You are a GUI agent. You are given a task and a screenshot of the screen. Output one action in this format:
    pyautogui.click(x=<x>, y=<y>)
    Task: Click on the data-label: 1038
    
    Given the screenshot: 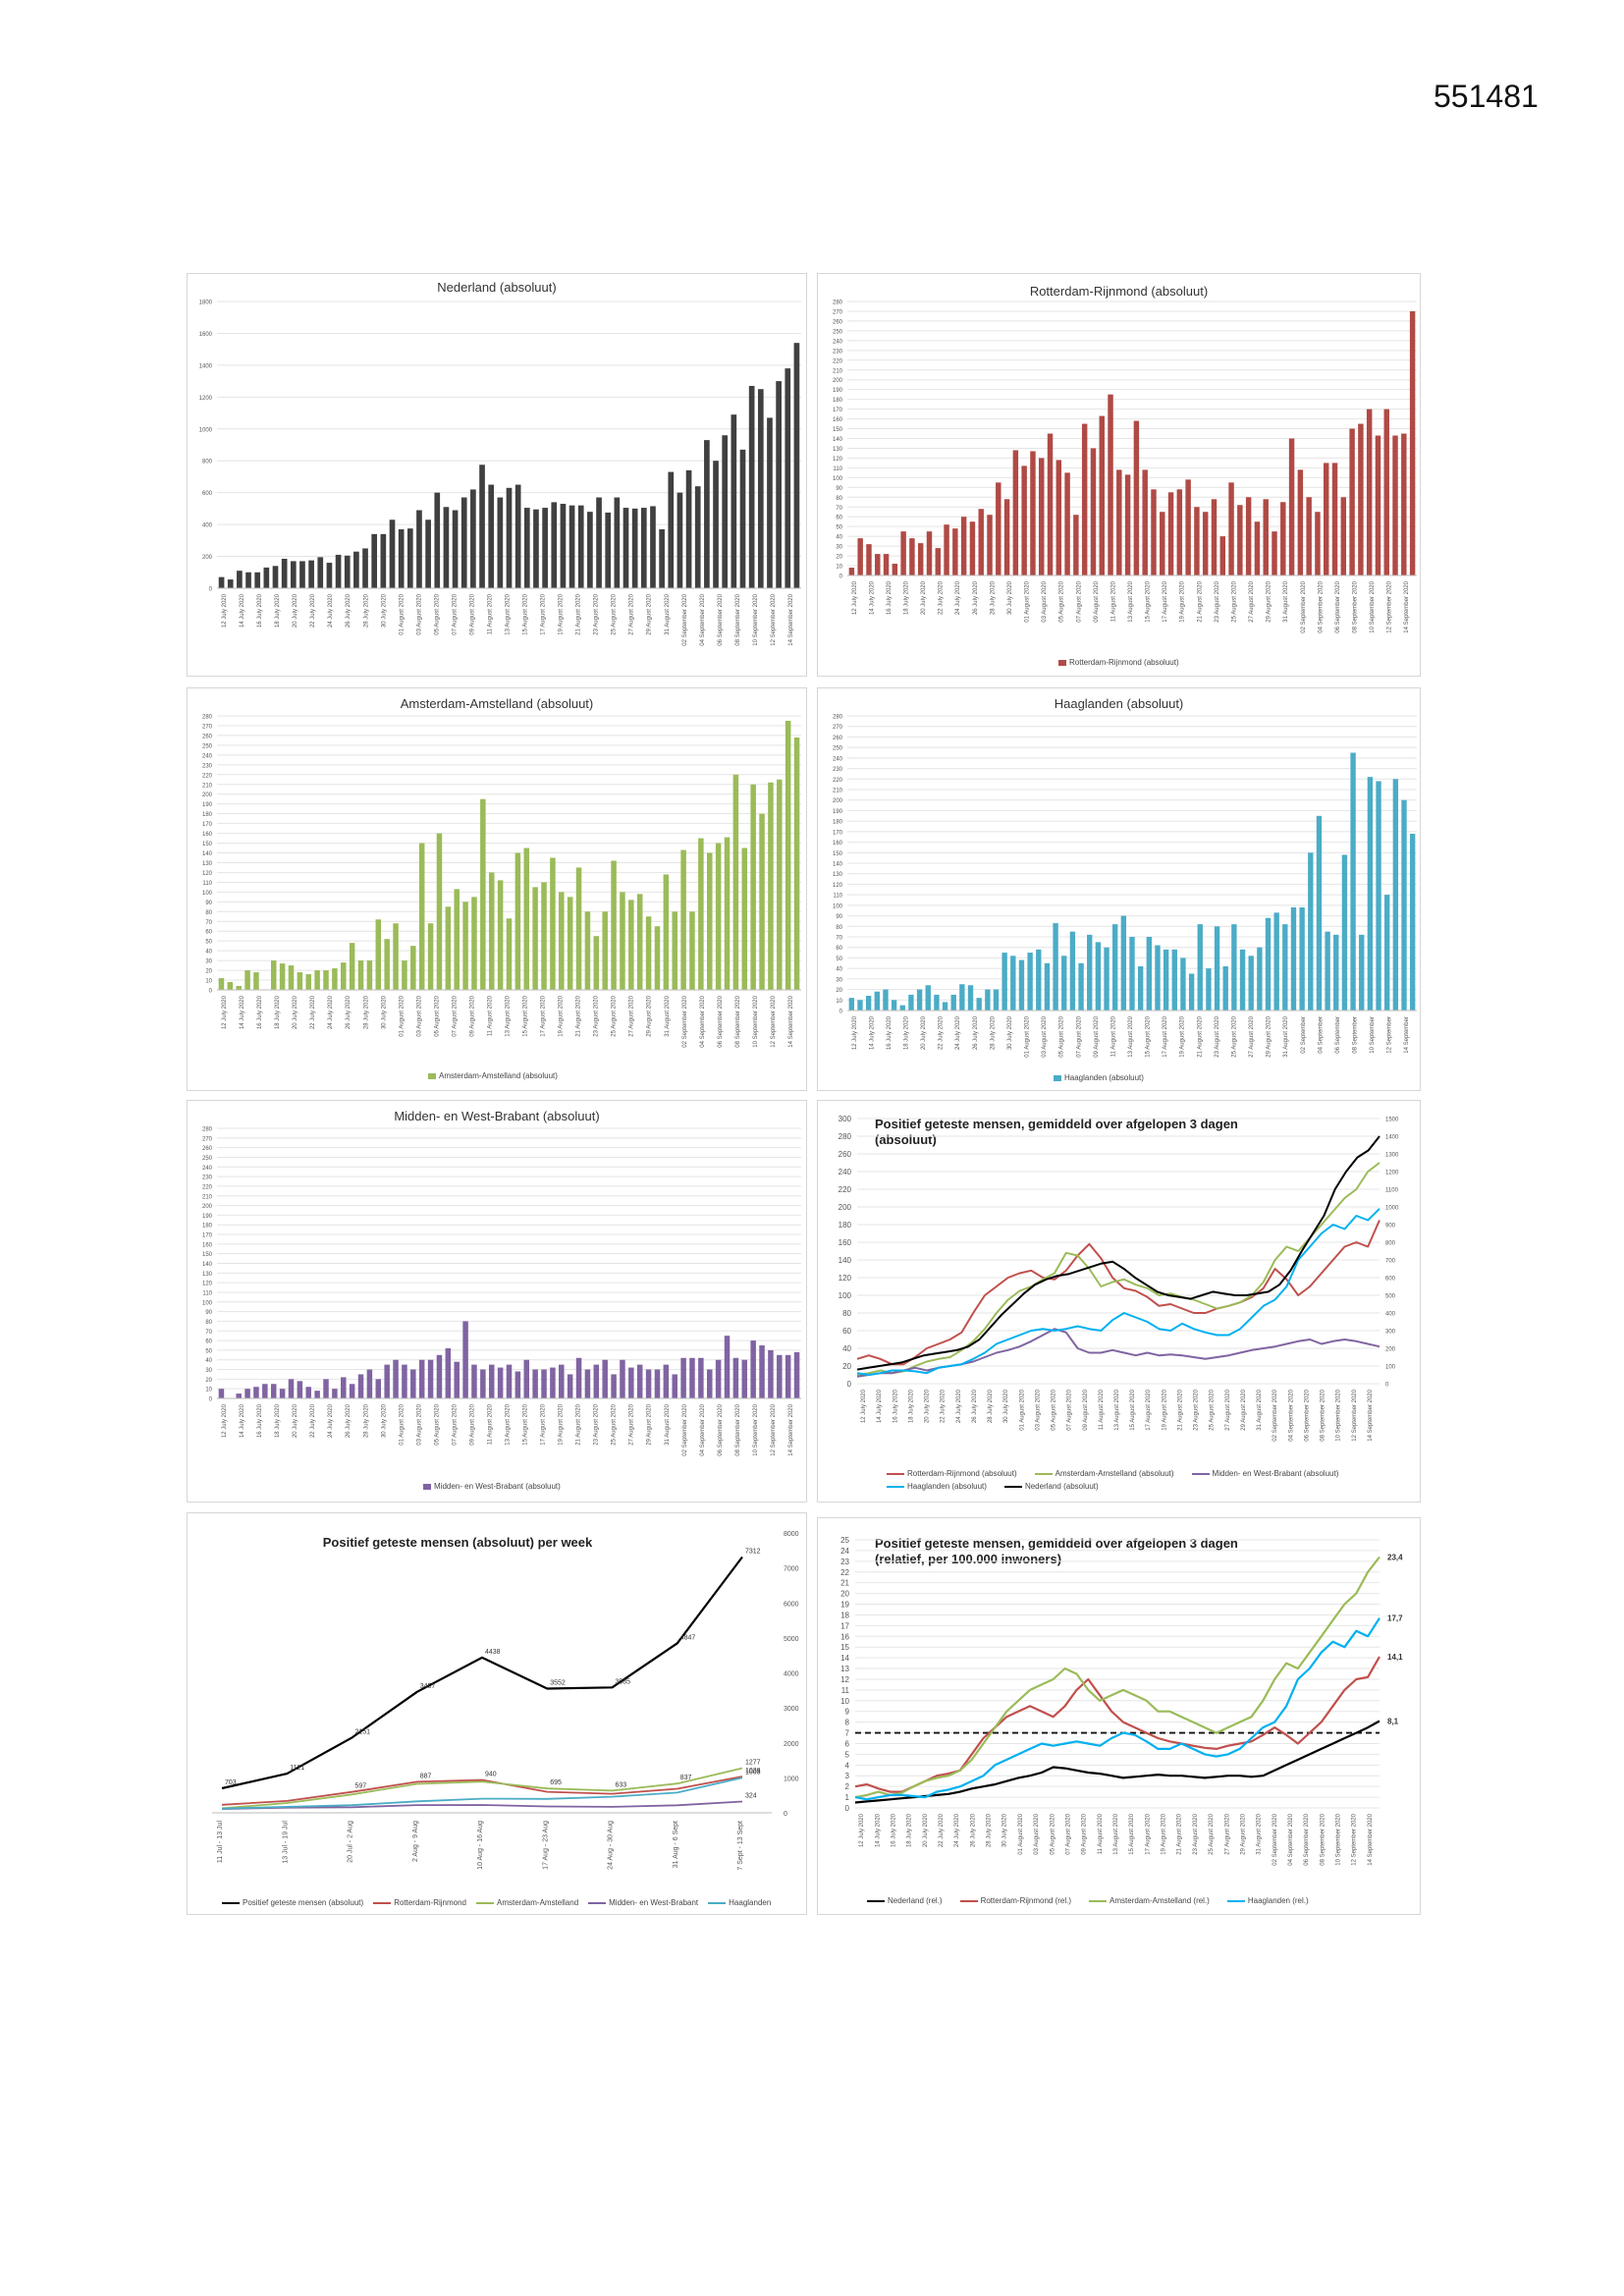 What is the action you would take?
    pyautogui.click(x=753, y=1771)
    